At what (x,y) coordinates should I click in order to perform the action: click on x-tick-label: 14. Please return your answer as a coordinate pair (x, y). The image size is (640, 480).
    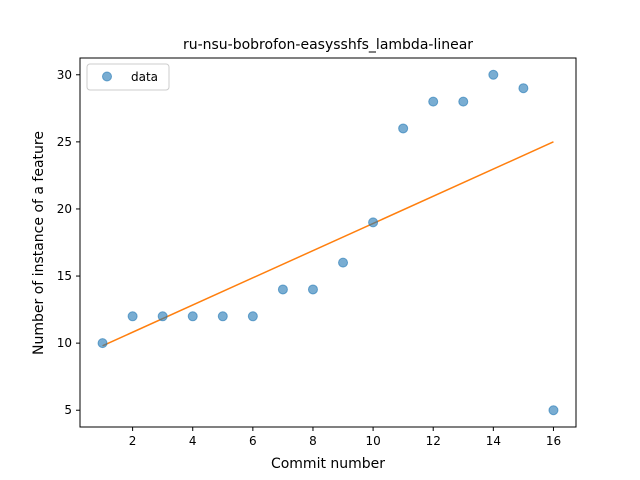
    Looking at the image, I should click on (493, 441).